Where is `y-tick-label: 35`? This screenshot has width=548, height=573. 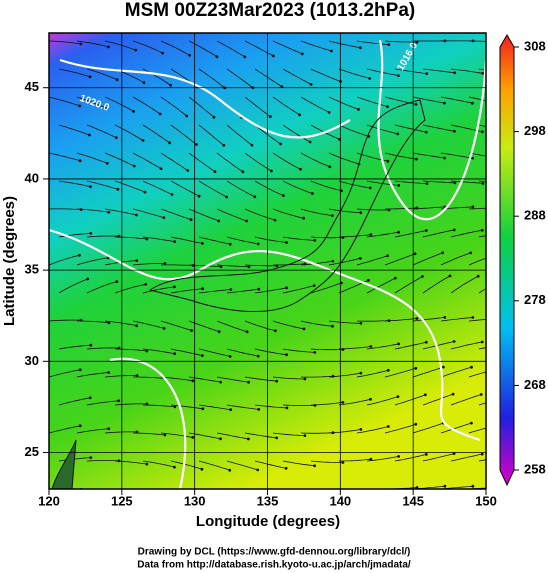
y-tick-label: 35 is located at coordinates (32, 269).